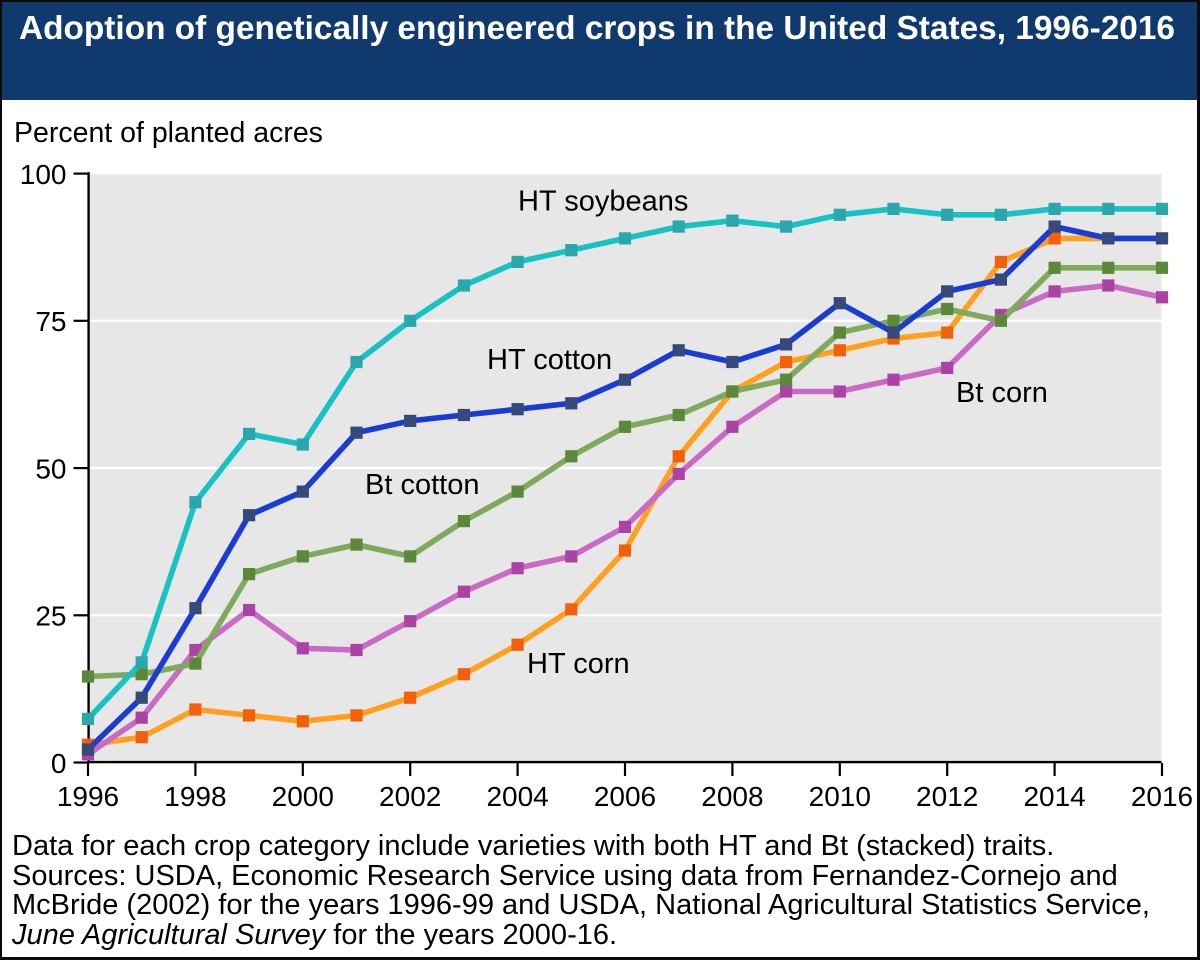 The width and height of the screenshot is (1200, 960). I want to click on svg-text: 50, so click(50, 468).